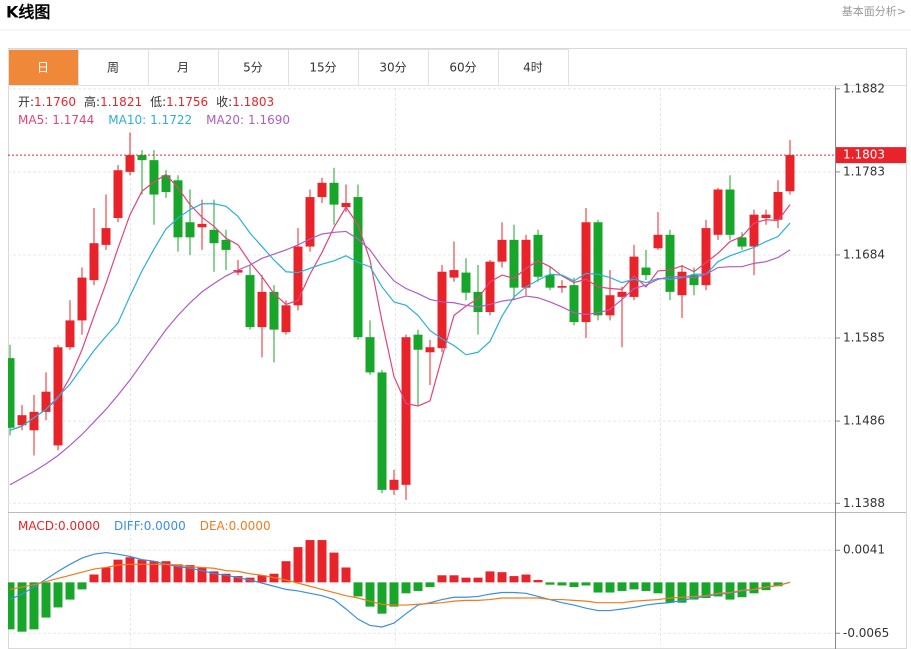 This screenshot has height=649, width=911. I want to click on tab-label: 30分, so click(392, 68).